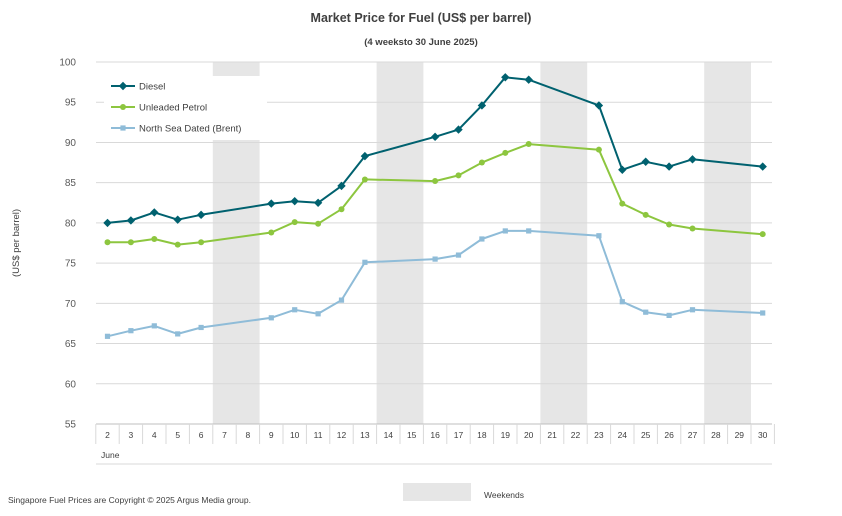 Image resolution: width=842 pixels, height=516 pixels. What do you see at coordinates (763, 435) in the screenshot?
I see `x-tick-label: 30` at bounding box center [763, 435].